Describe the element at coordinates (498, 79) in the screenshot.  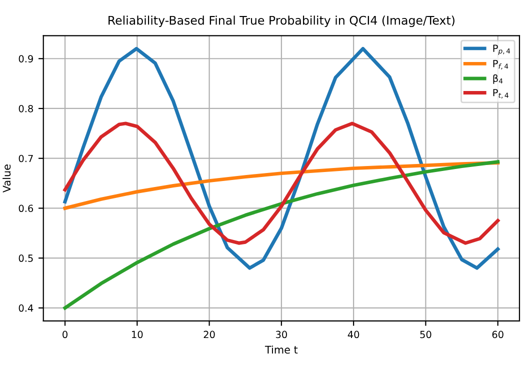
I see `legend-label: β$_{4}$` at that location.